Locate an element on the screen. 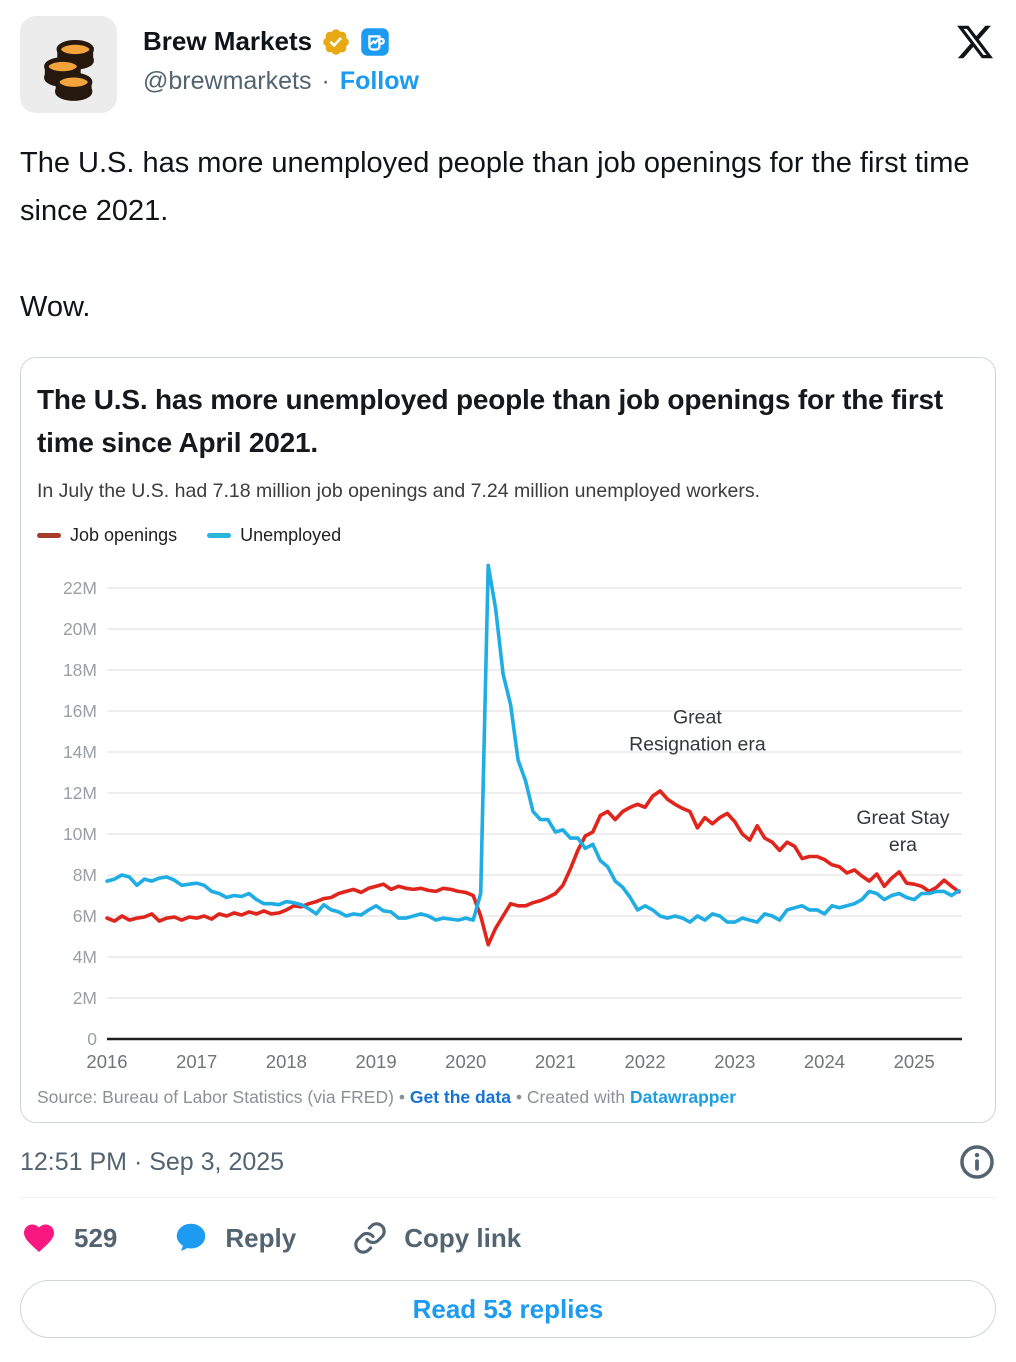  follow-button: Follow is located at coordinates (379, 81).